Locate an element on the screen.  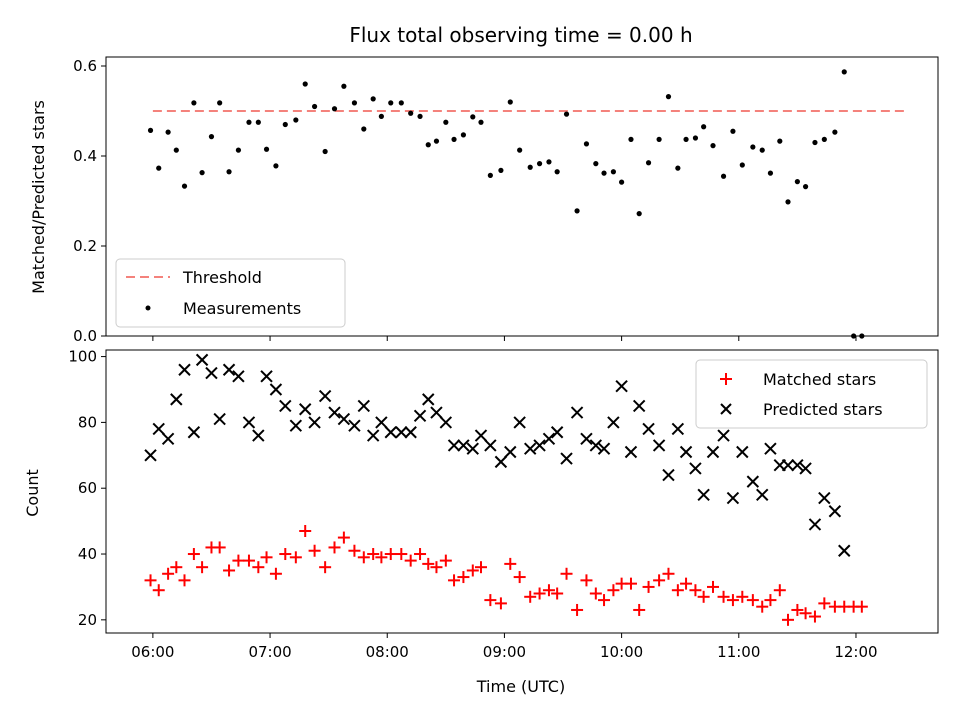
count-y-tick-label: 20 is located at coordinates (87, 620).